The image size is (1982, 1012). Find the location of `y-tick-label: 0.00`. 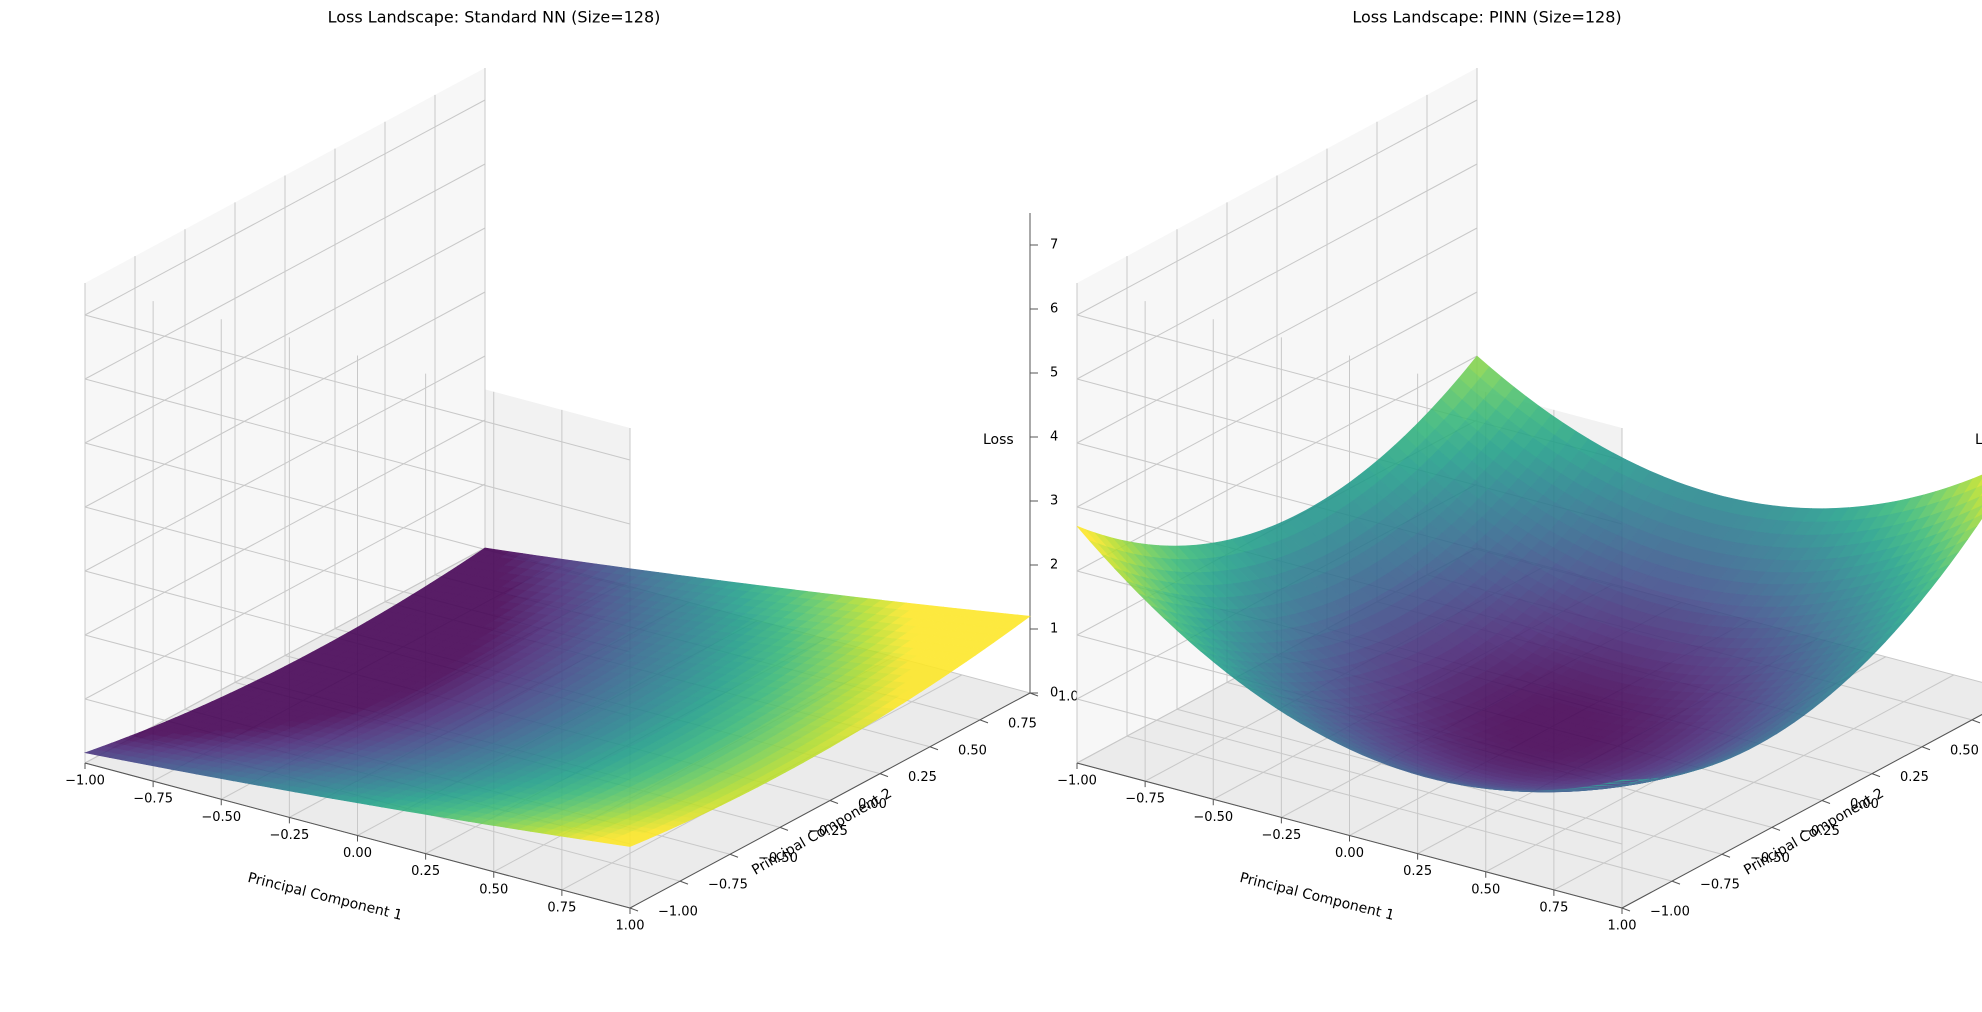

y-tick-label: 0.00 is located at coordinates (872, 804).